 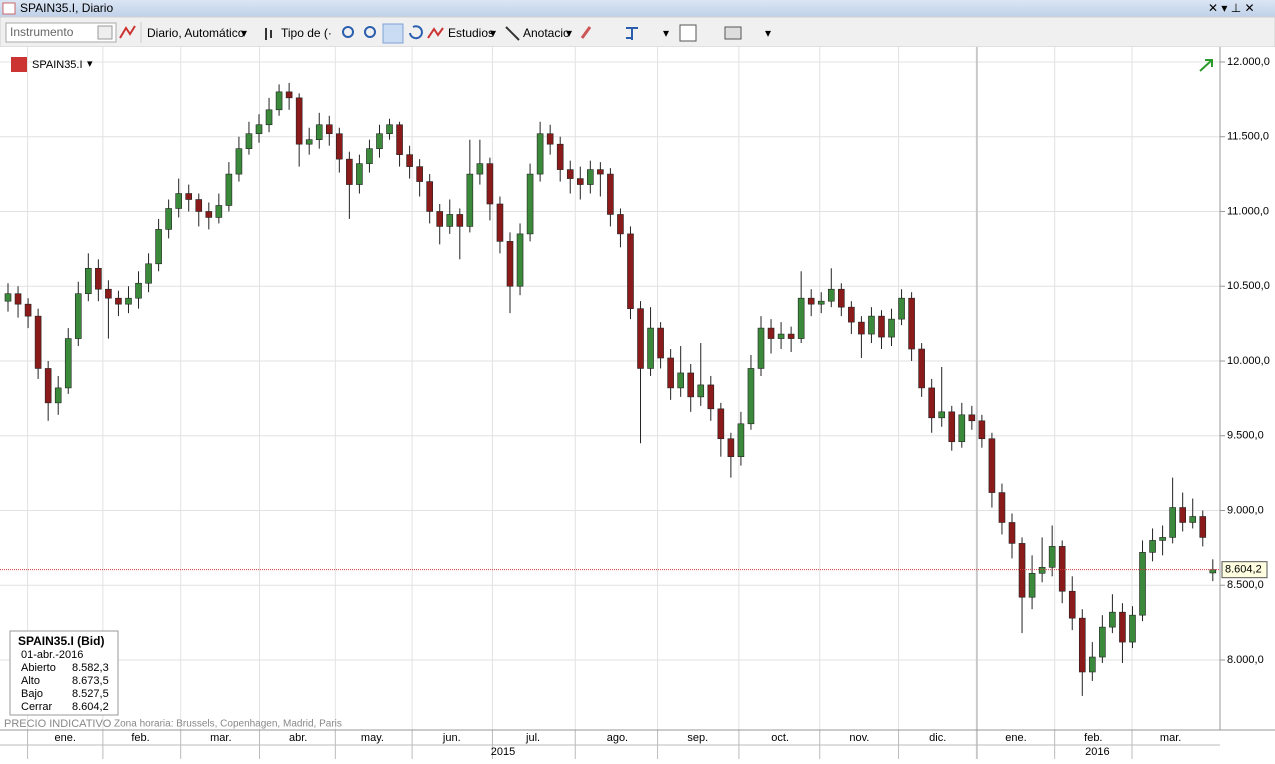 What do you see at coordinates (393, 33) in the screenshot?
I see `pan-tool` at bounding box center [393, 33].